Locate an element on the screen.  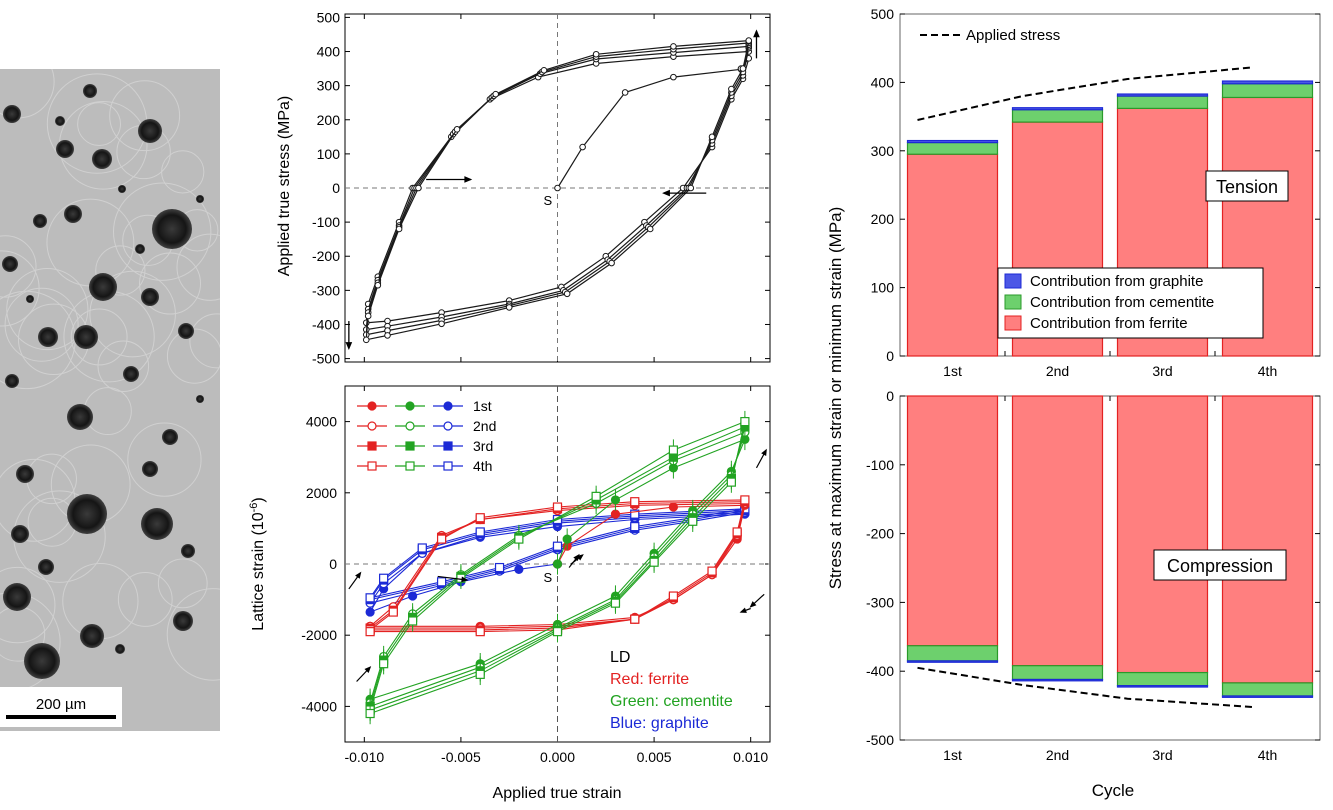
lattice-ytick-label: 0 is located at coordinates (333, 564).